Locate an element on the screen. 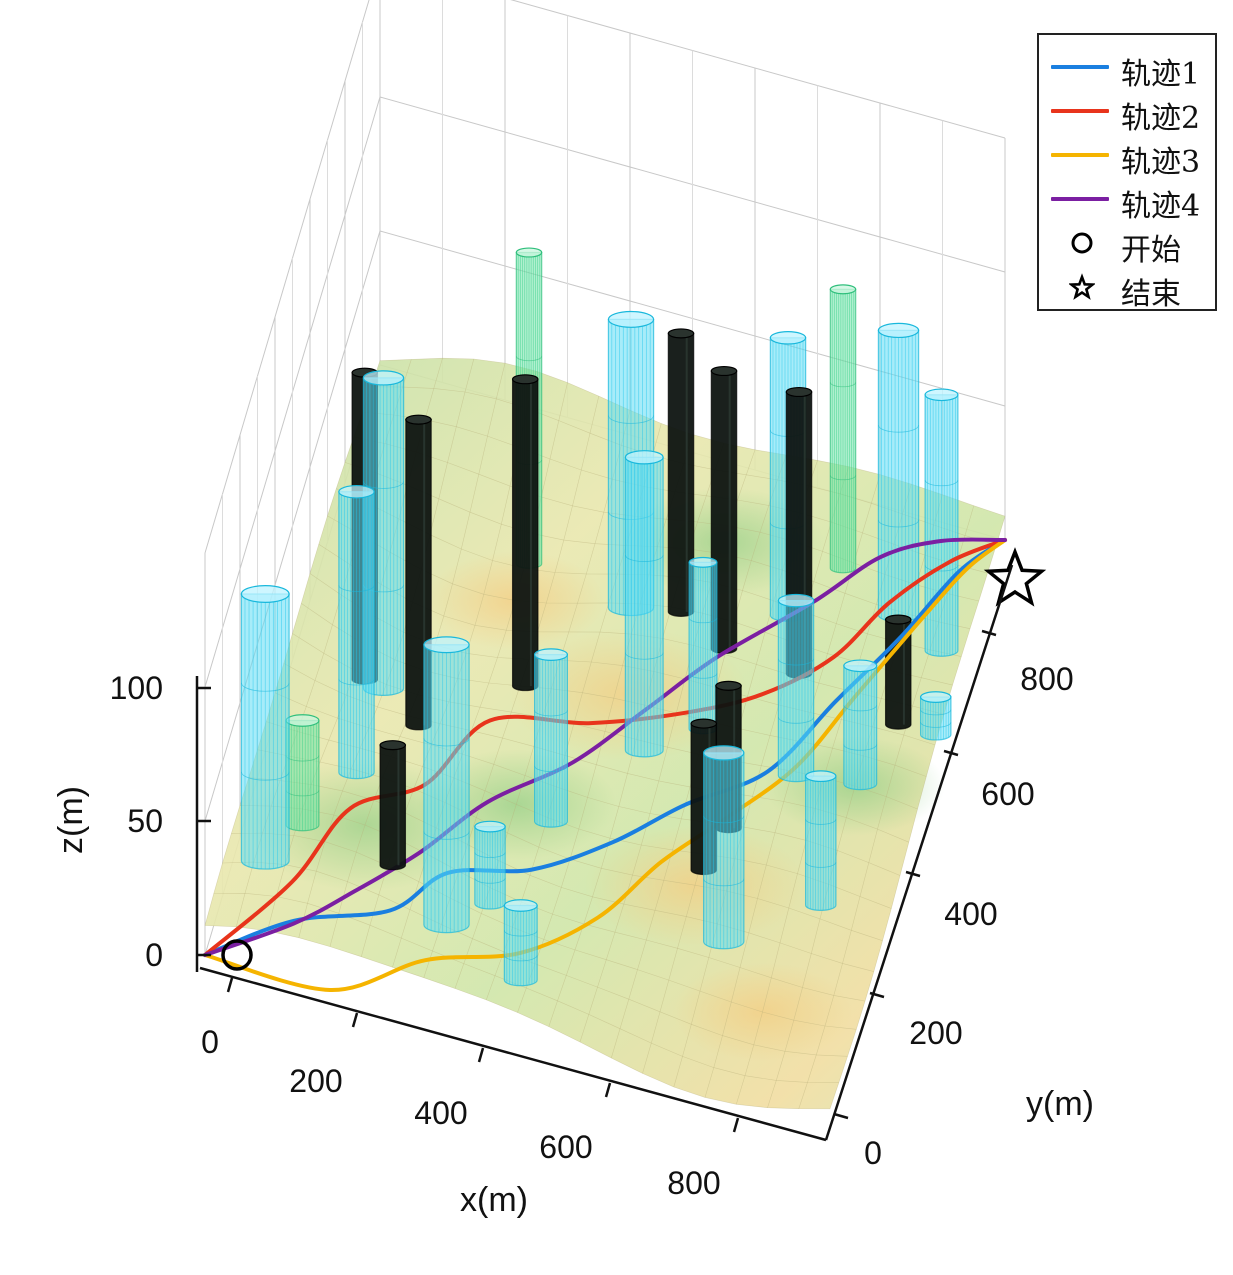  y-tick-label: 200 is located at coordinates (935, 1033).